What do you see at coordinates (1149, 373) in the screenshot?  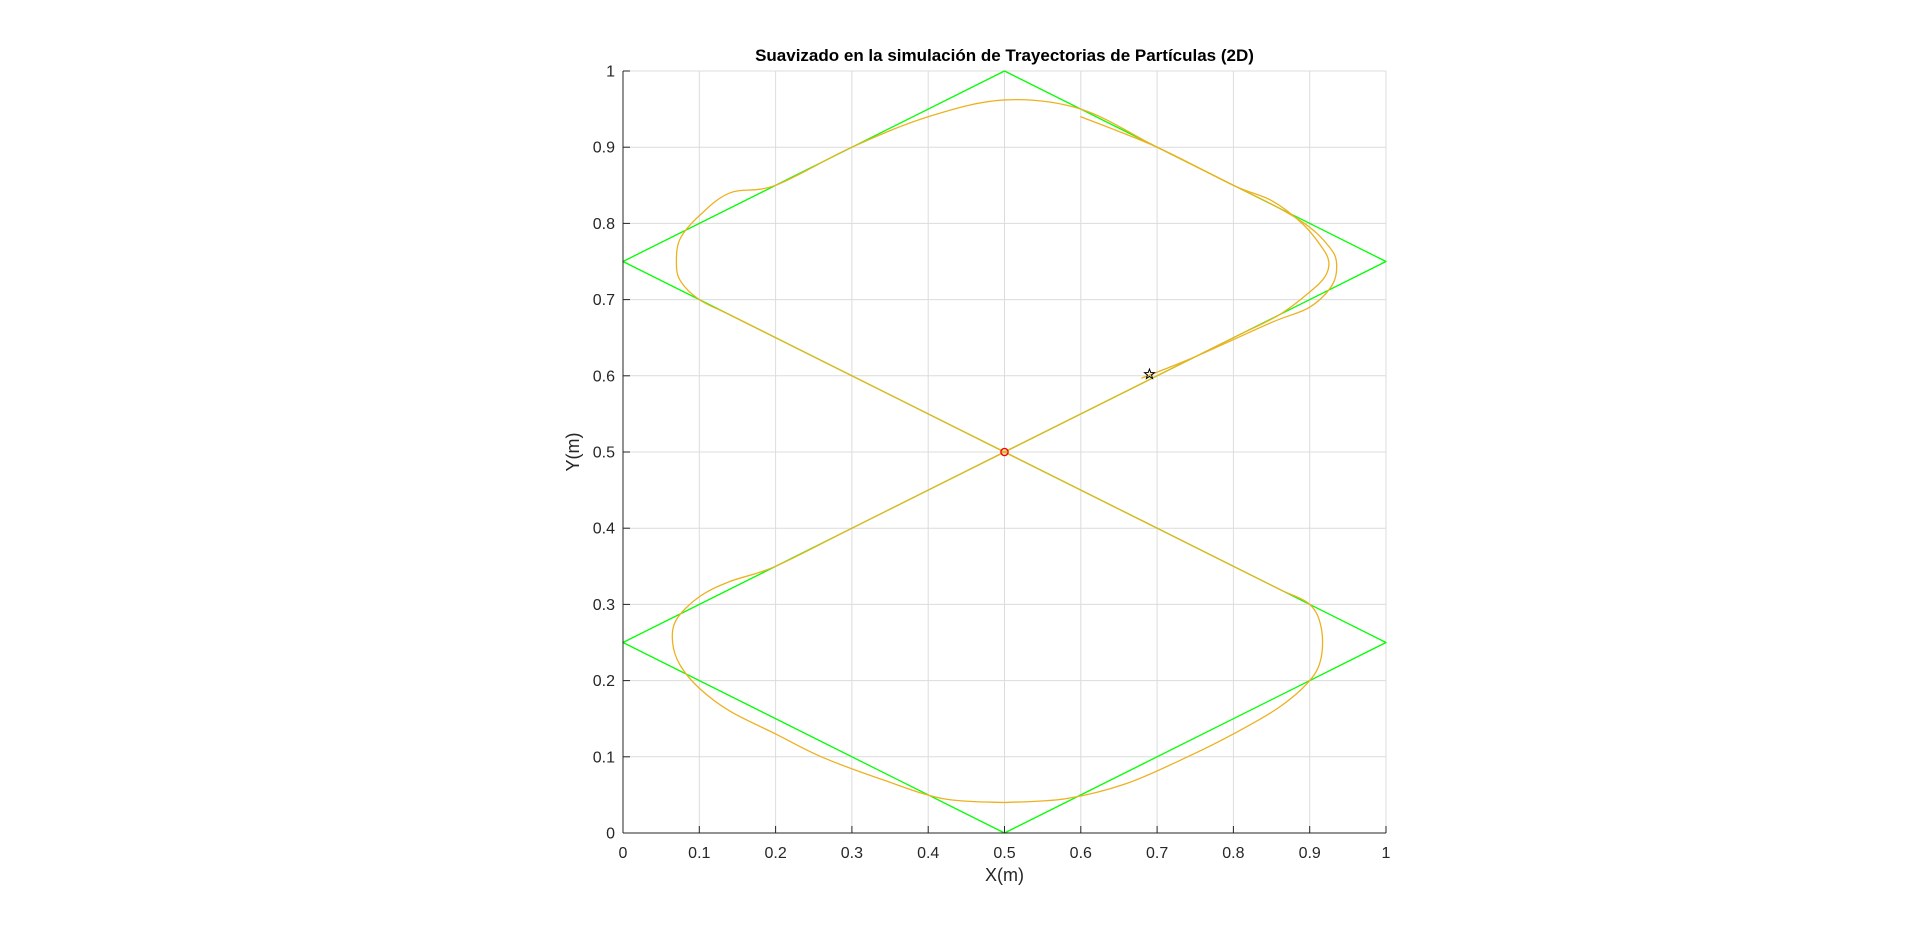 I see `current-point-marker` at bounding box center [1149, 373].